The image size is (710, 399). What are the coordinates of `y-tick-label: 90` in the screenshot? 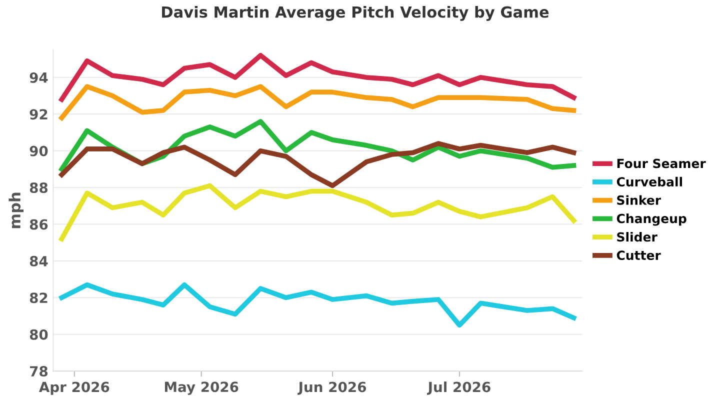 It's located at (39, 151).